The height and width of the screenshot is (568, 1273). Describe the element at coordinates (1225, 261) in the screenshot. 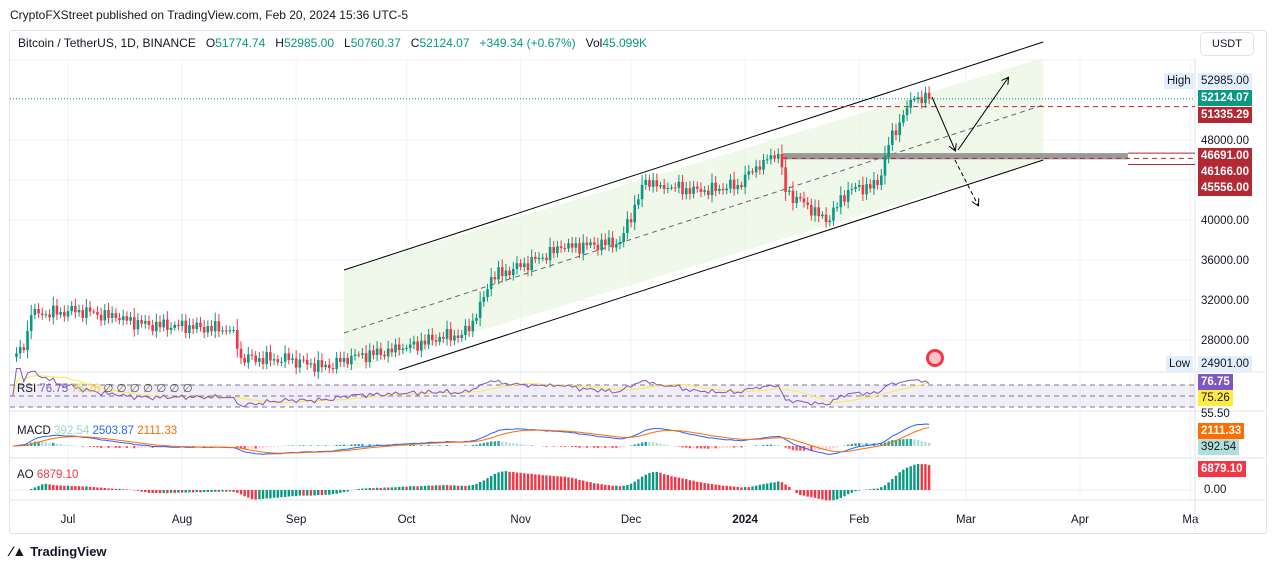

I see `y-tick-label: 36000.00` at that location.